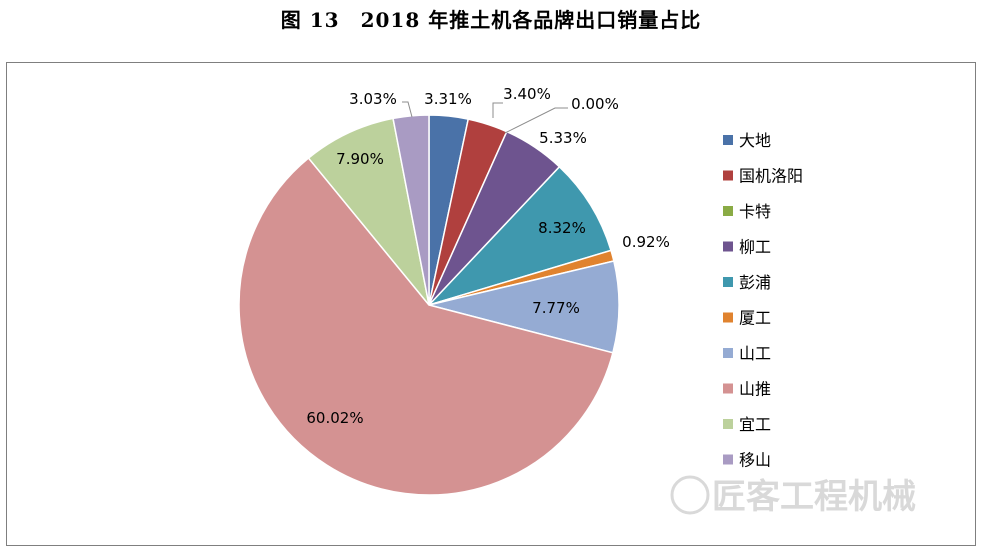  Describe the element at coordinates (562, 228) in the screenshot. I see `data-label-彭浦: 8.32%` at that location.